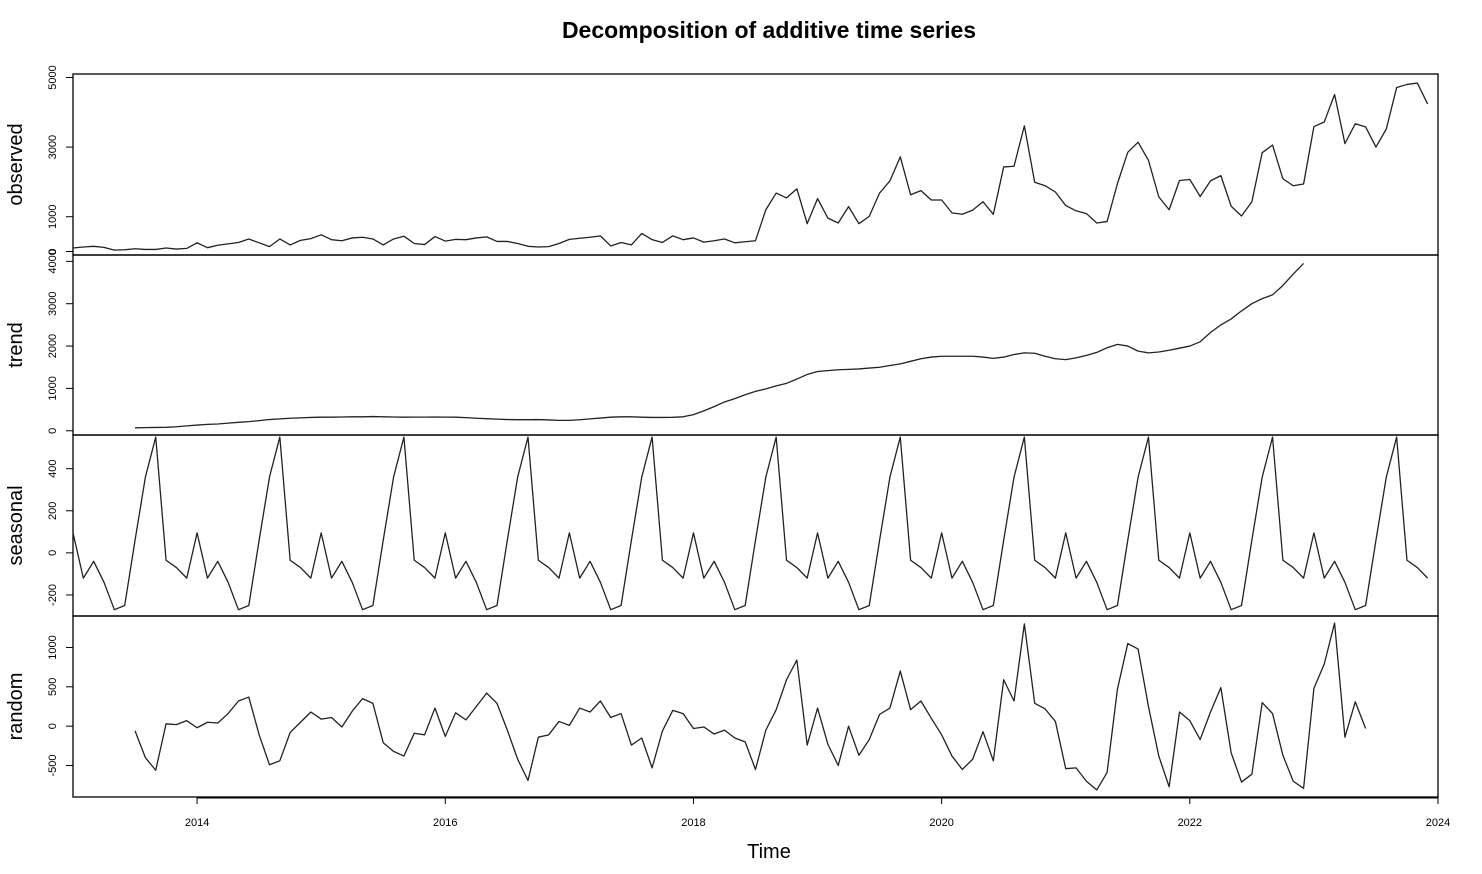 This screenshot has width=1482, height=874. I want to click on xtick-label-5: 2024, so click(1438, 823).